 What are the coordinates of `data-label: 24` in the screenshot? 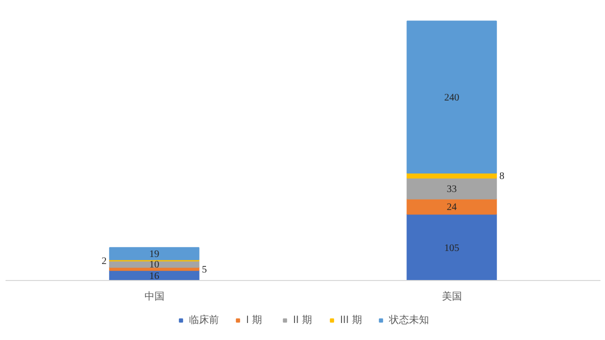 It's located at (451, 207).